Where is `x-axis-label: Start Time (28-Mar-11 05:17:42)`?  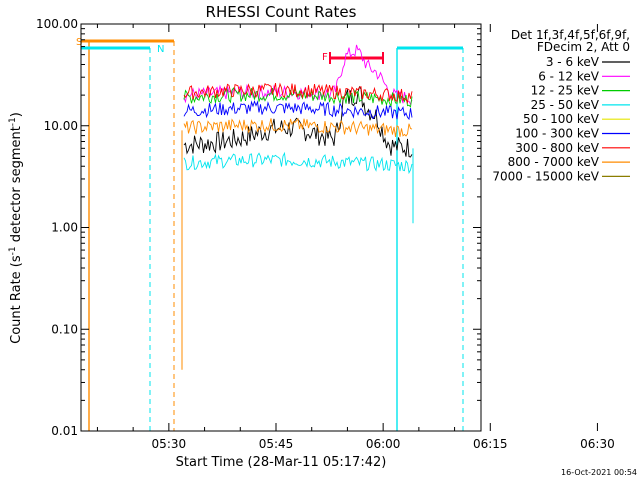
x-axis-label: Start Time (28-Mar-11 05:17:42) is located at coordinates (281, 462).